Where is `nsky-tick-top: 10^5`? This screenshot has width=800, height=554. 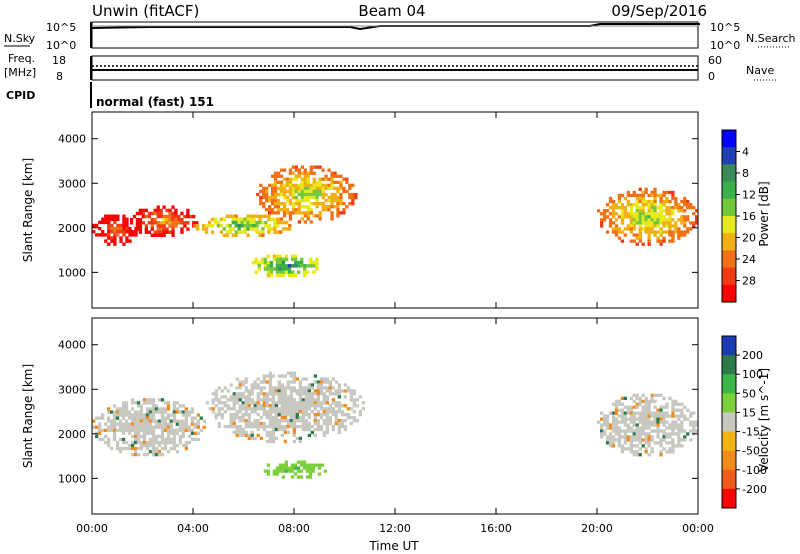 nsky-tick-top: 10^5 is located at coordinates (61, 27).